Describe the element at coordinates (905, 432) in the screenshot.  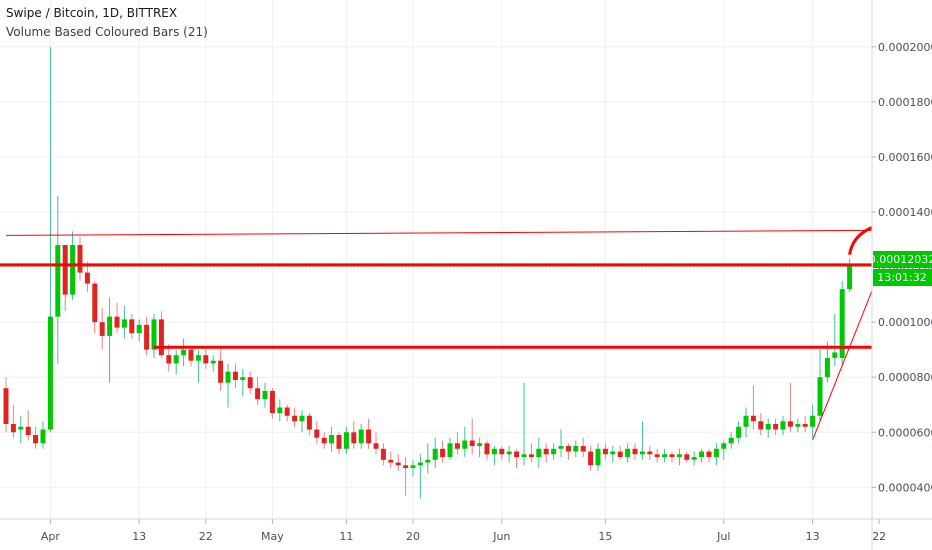
I see `price-tick-label: 0.00006000` at that location.